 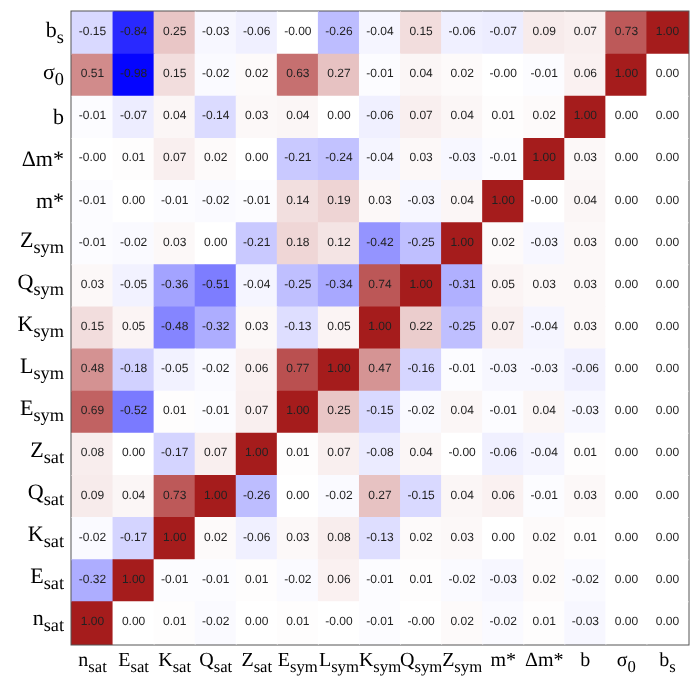 I want to click on x-tick-label: m*, so click(x=503, y=662).